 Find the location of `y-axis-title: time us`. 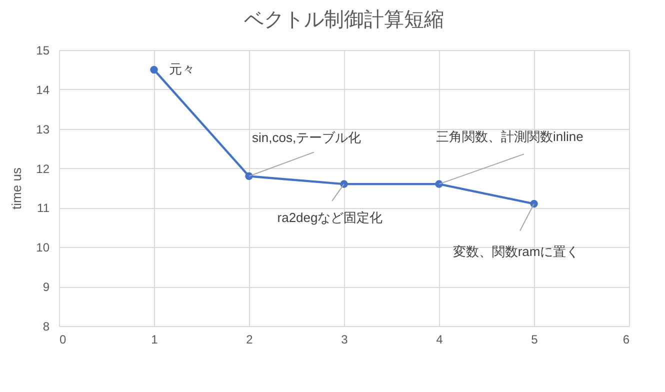

y-axis-title: time us is located at coordinates (16, 188).